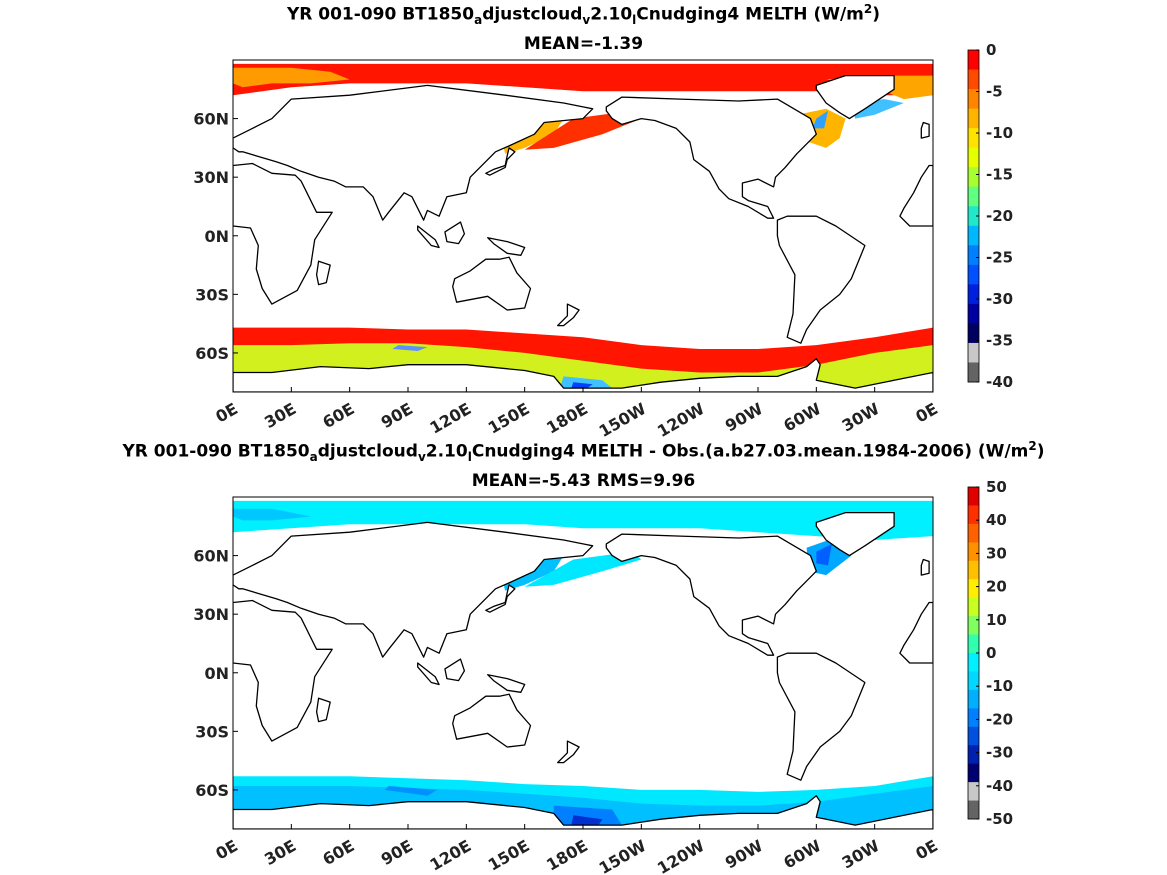  Describe the element at coordinates (583, 44) in the screenshot. I see `chart-subtitle: MEAN=-1.39` at that location.